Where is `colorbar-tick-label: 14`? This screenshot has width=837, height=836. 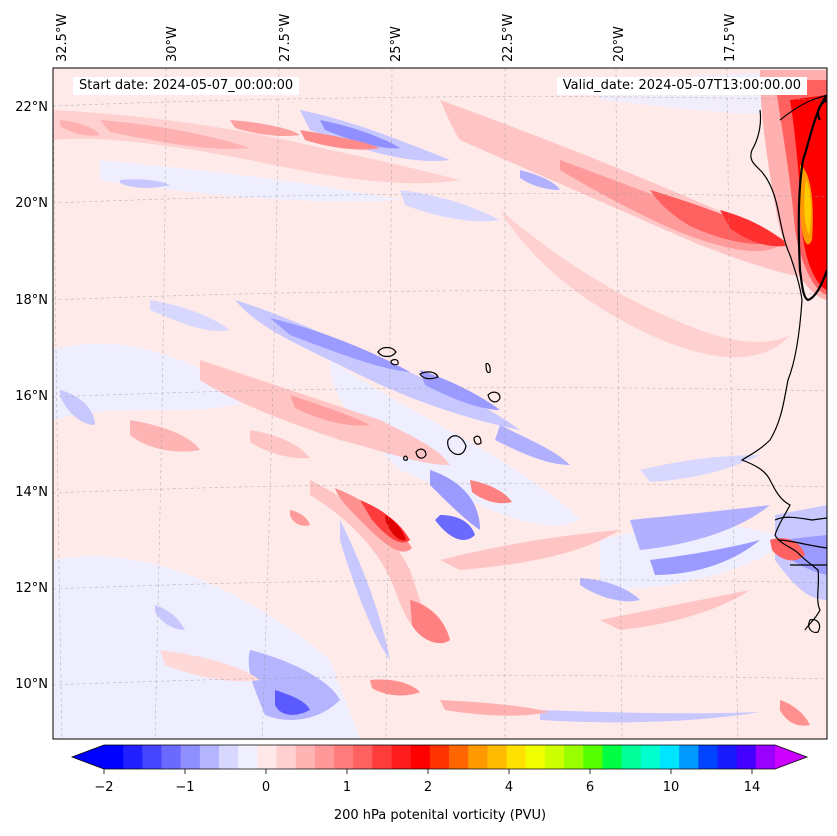 colorbar-tick-label: 14 is located at coordinates (752, 787).